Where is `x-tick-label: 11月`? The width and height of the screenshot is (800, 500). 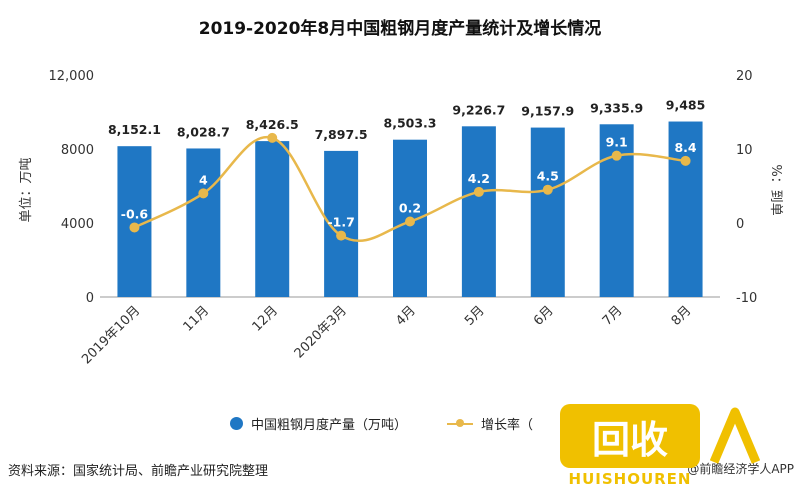 x-tick-label: 11月 is located at coordinates (196, 318).